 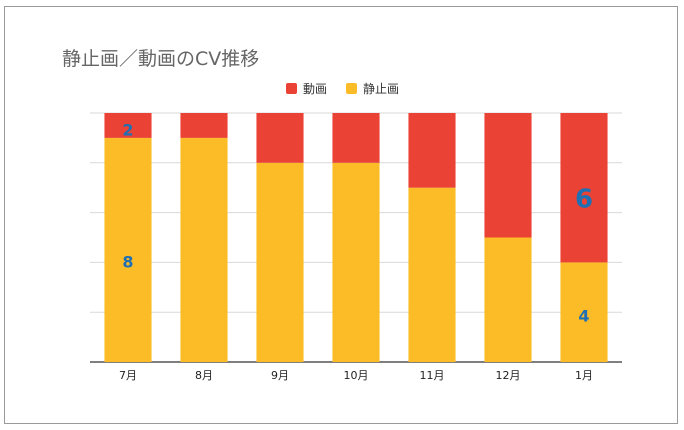 I want to click on legend-label-still: 静止画, so click(x=381, y=89).